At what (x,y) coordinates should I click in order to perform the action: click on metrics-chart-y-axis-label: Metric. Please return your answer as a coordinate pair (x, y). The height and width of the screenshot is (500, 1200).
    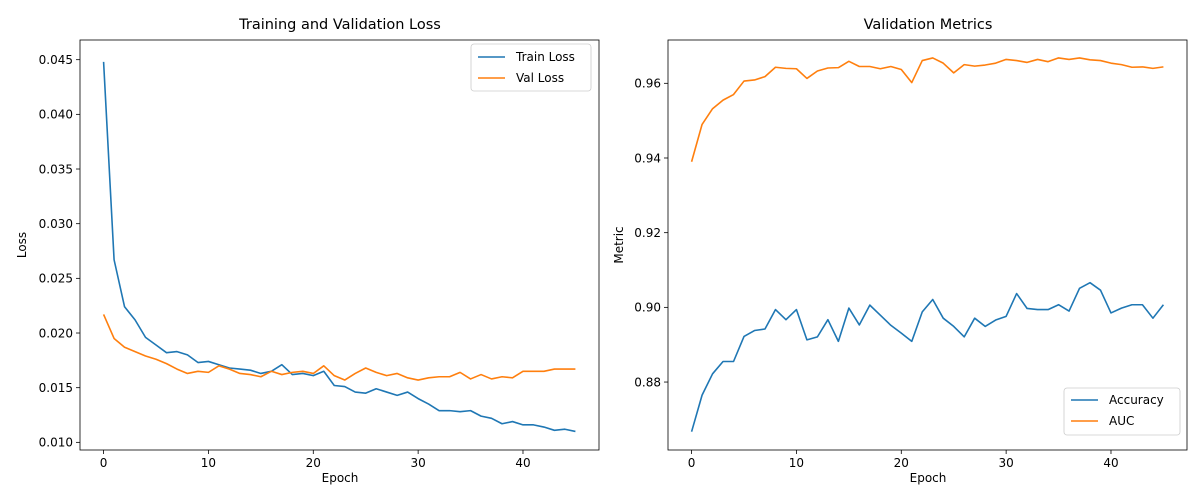
    Looking at the image, I should click on (619, 244).